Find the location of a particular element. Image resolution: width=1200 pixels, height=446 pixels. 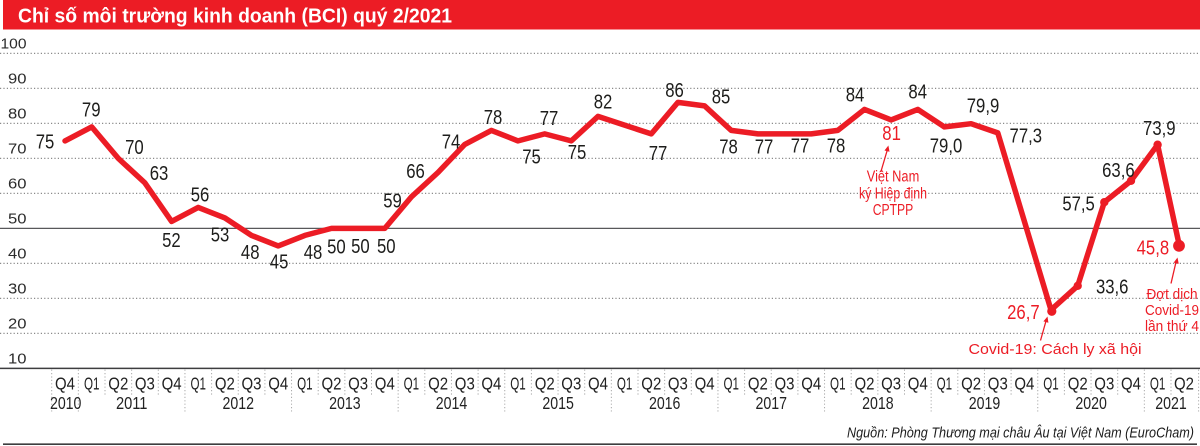

svg-text: 48 is located at coordinates (250, 253).